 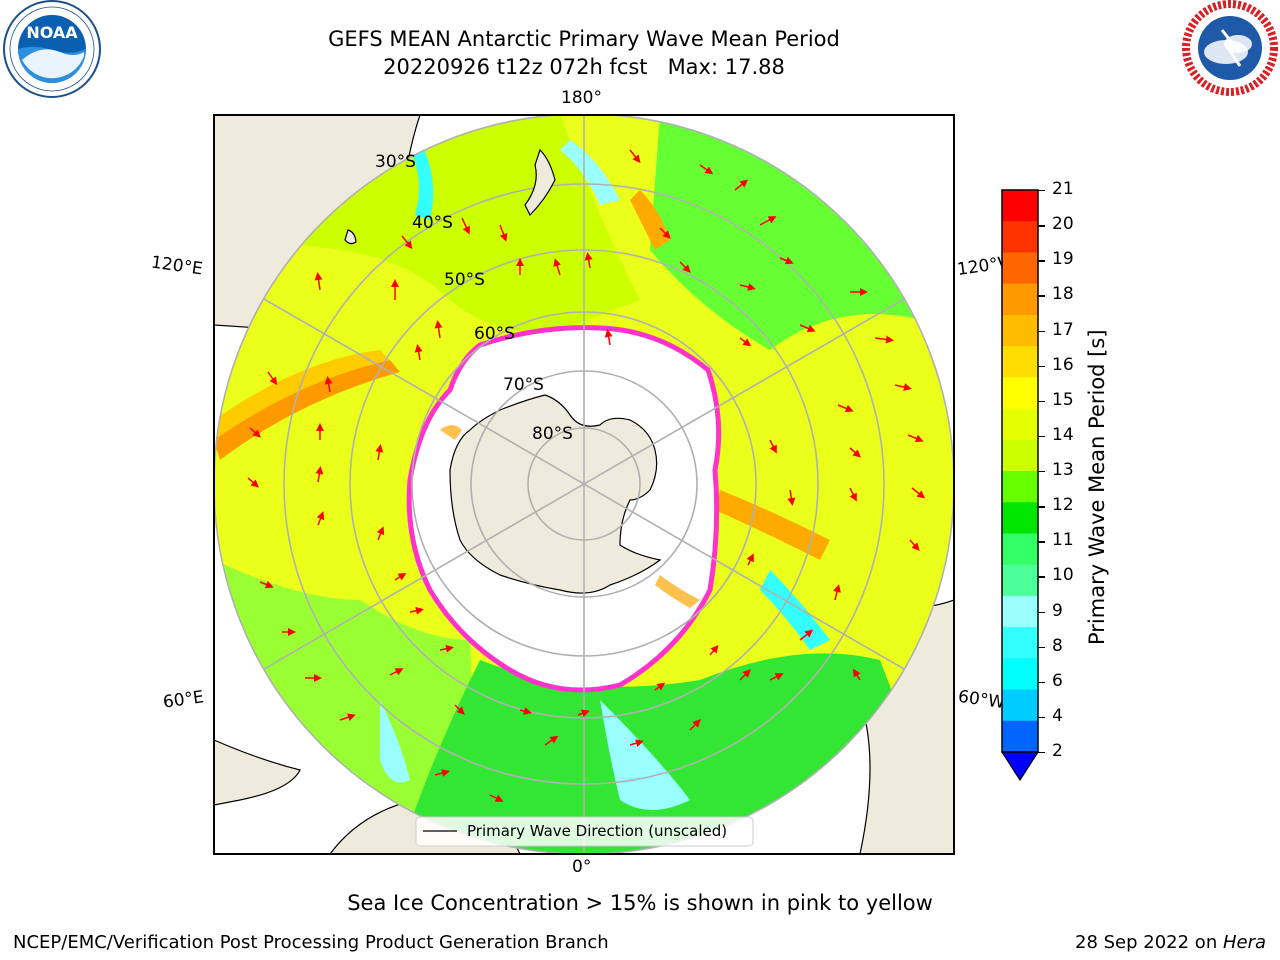 What do you see at coordinates (1244, 942) in the screenshot?
I see `footer-machine: Hera` at bounding box center [1244, 942].